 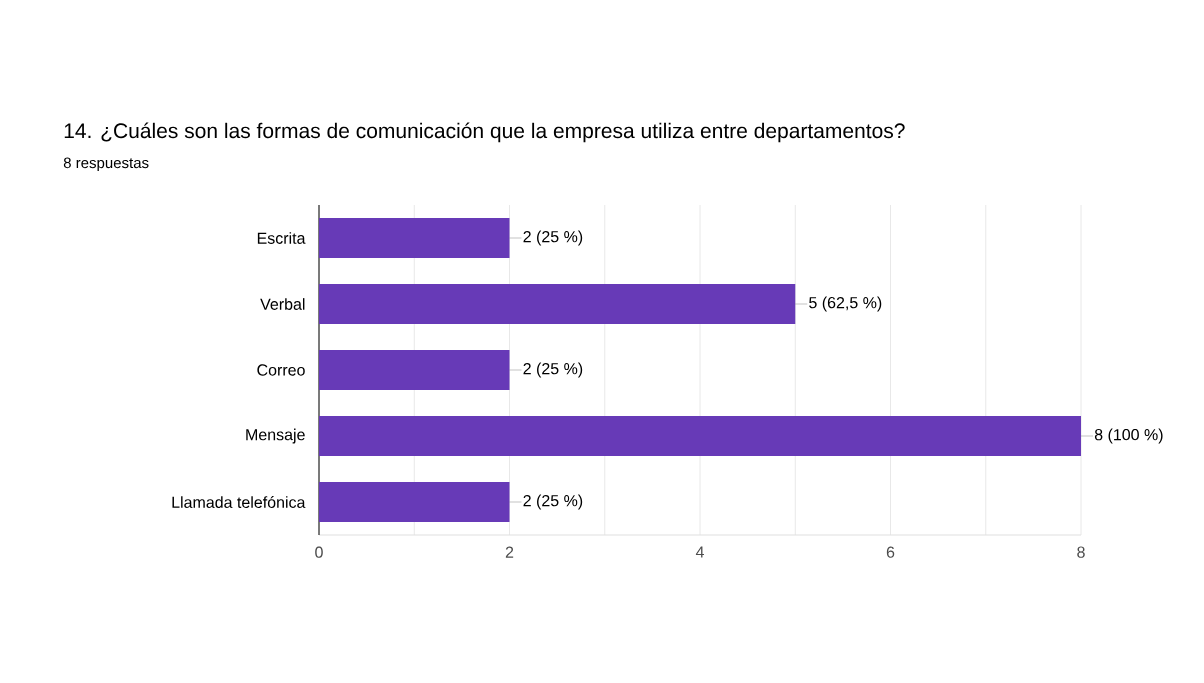 I want to click on data-label: 5 (62,5 %), so click(x=845, y=304).